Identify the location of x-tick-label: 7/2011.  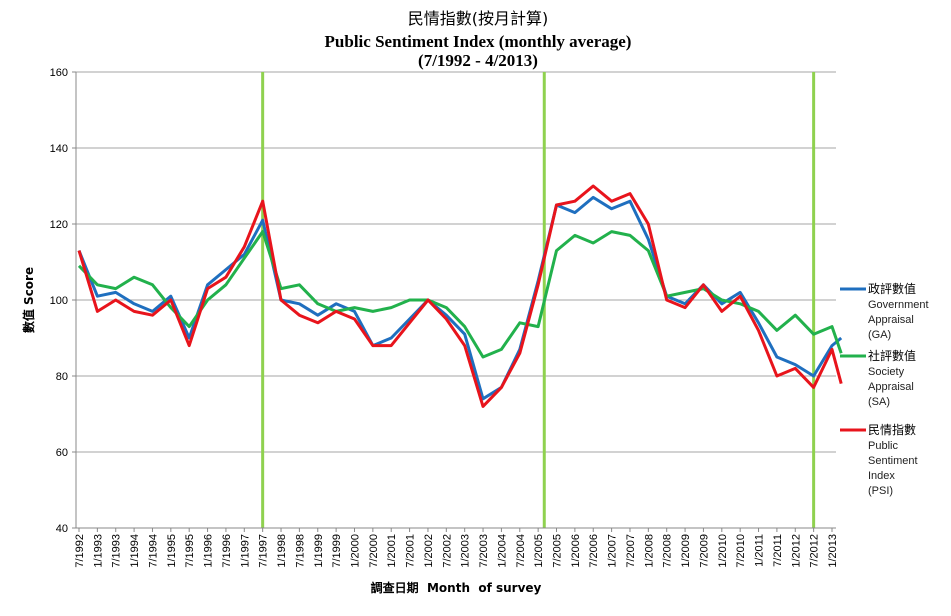
(778, 550).